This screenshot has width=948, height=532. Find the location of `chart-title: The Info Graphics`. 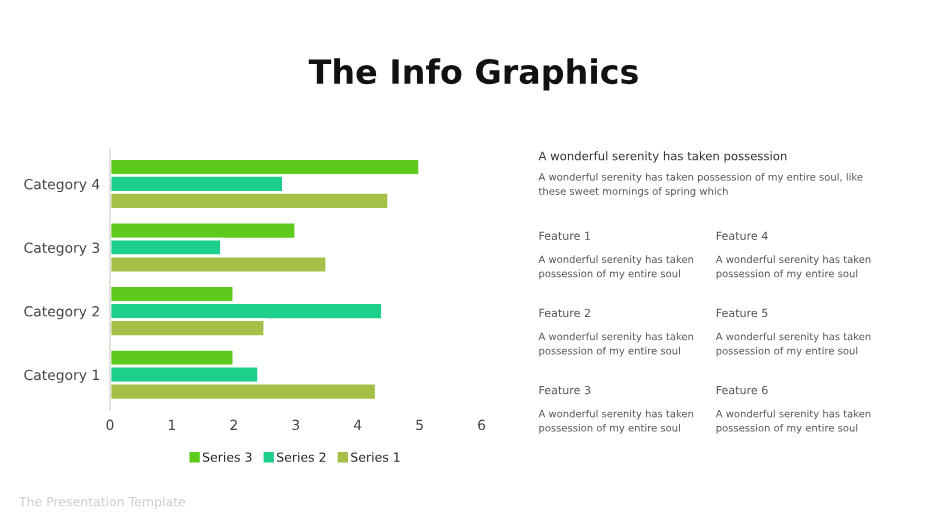

chart-title: The Info Graphics is located at coordinates (473, 74).